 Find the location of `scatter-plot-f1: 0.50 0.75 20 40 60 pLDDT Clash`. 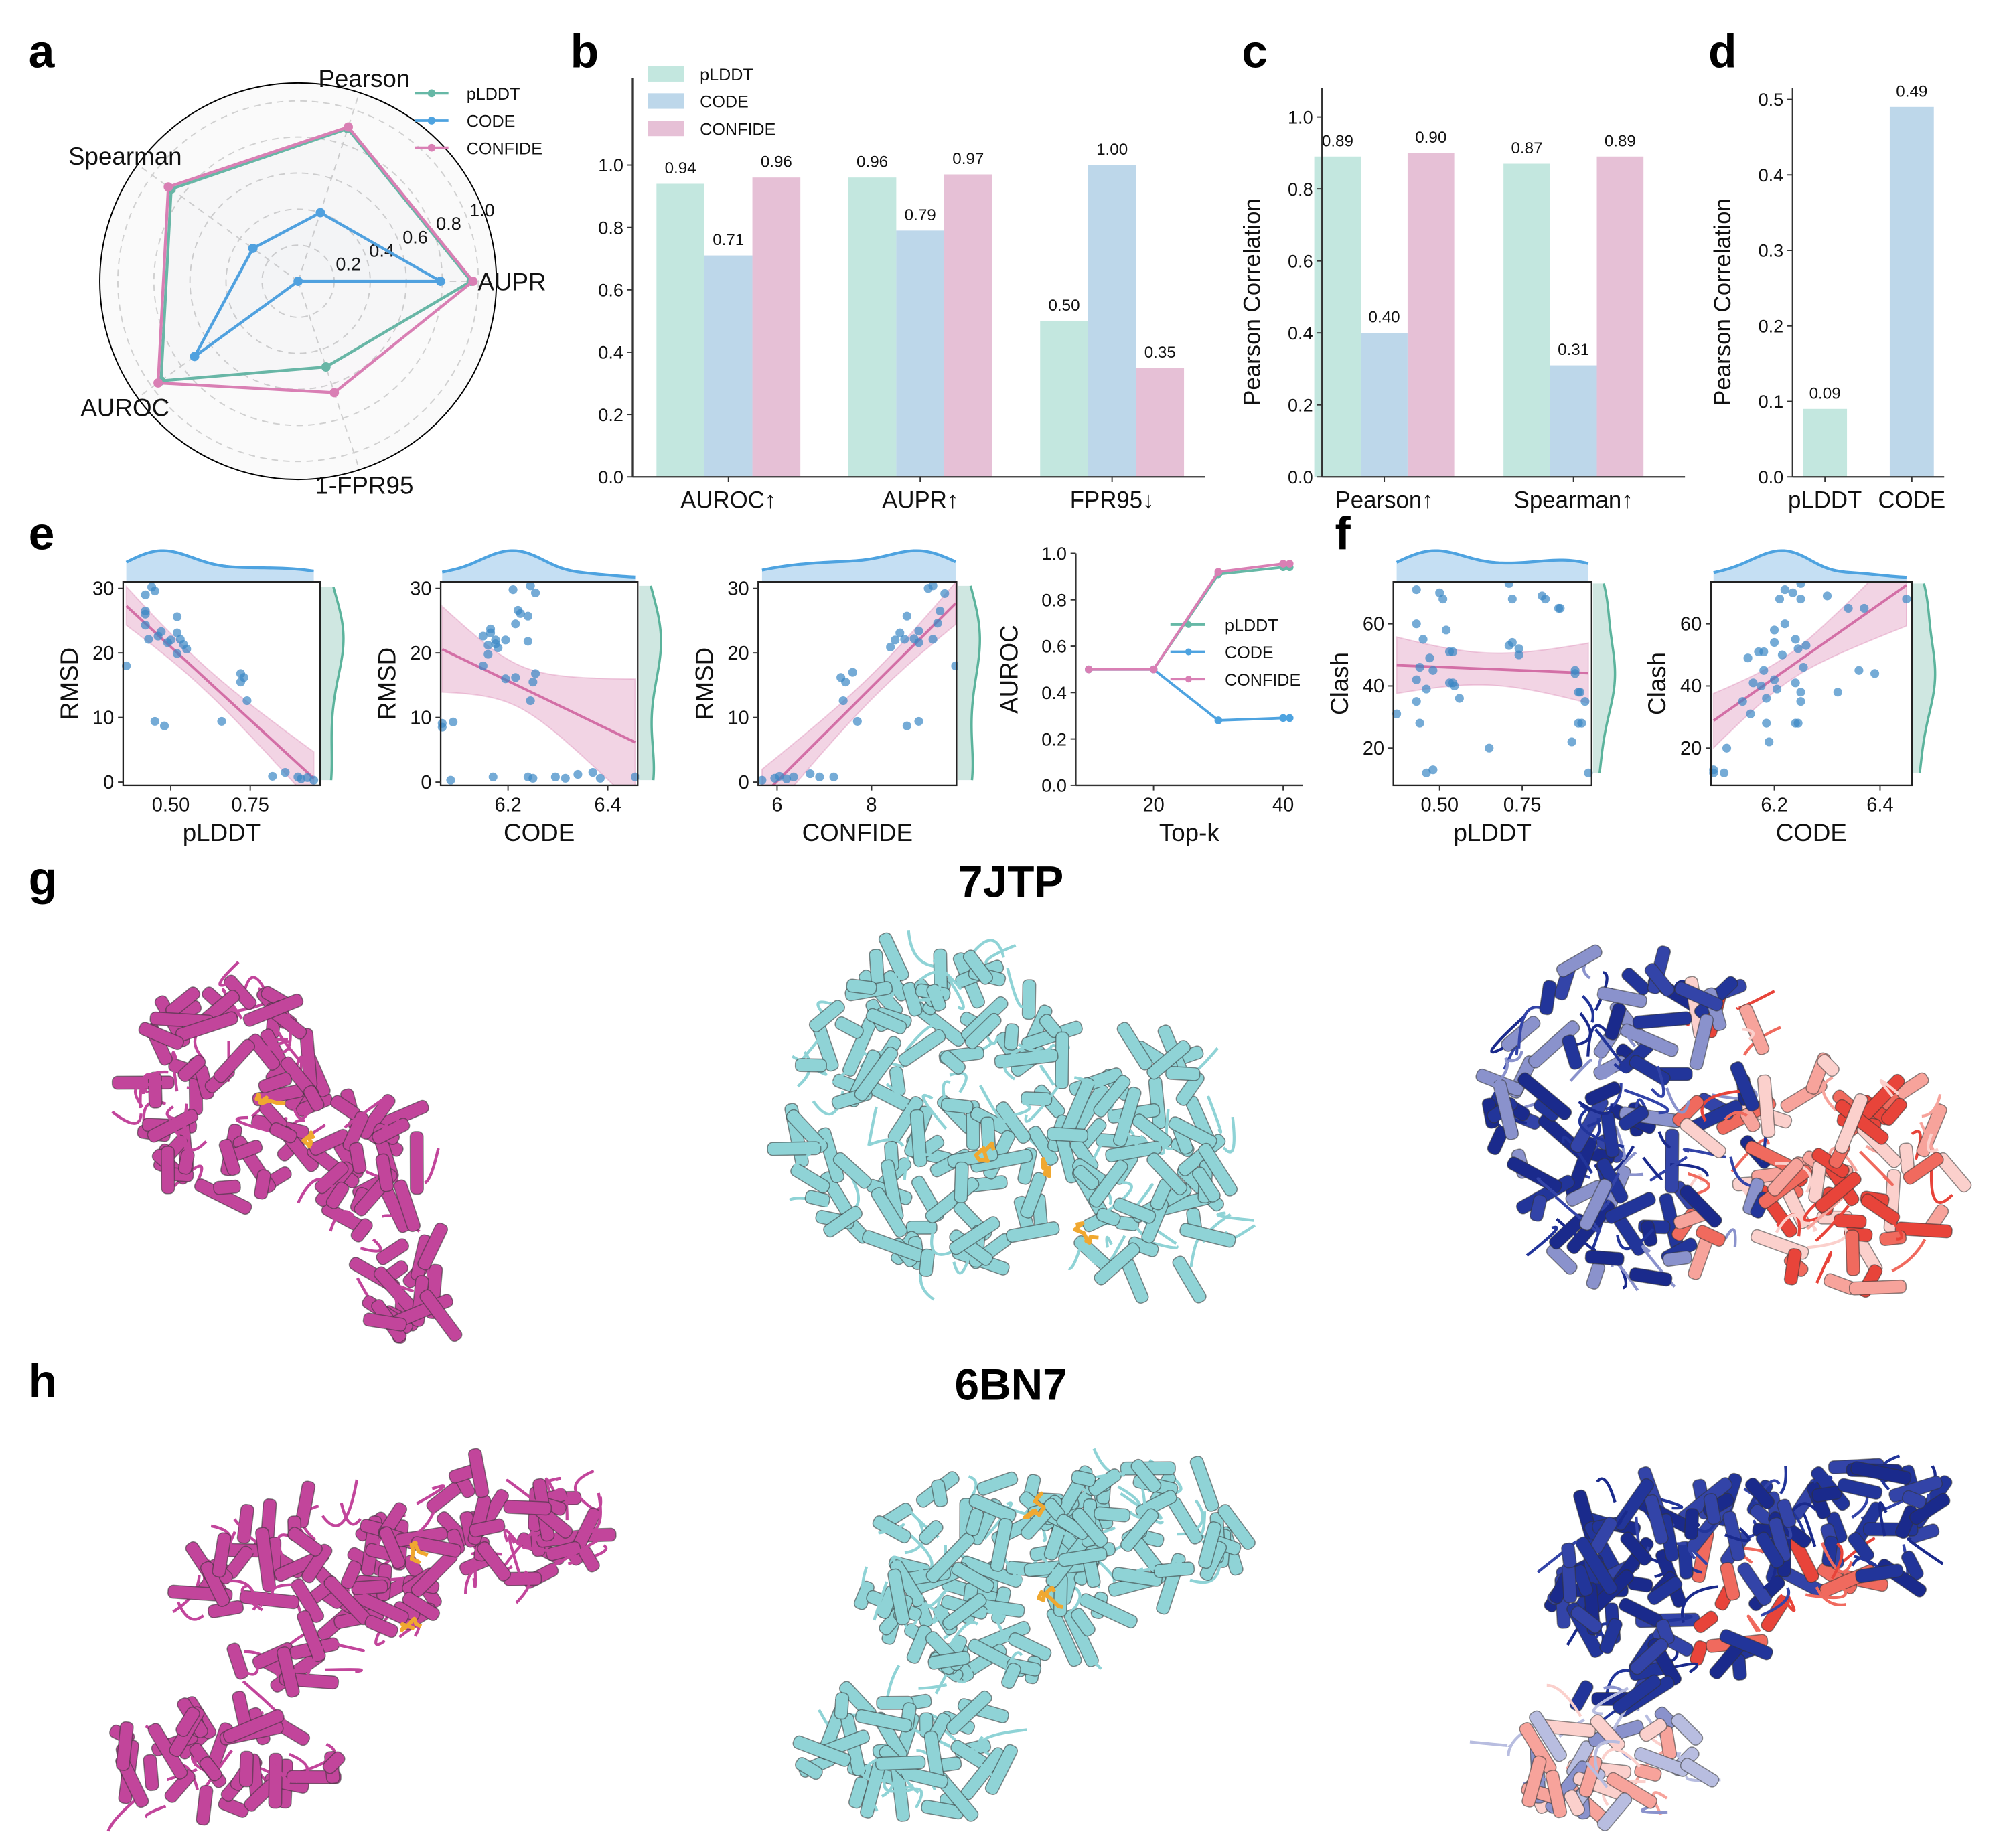

scatter-plot-f1: 0.50 0.75 20 40 60 pLDDT Clash is located at coordinates (1471, 697).